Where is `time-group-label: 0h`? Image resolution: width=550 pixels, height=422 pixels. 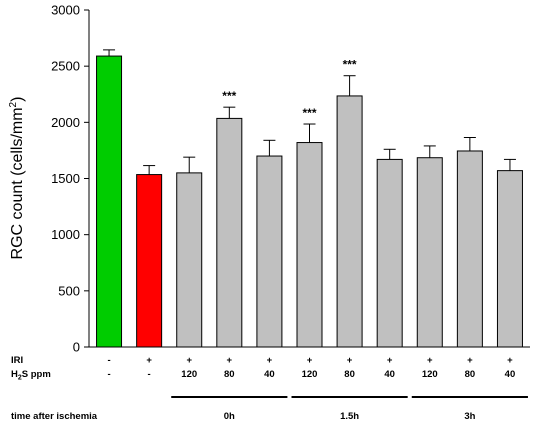 time-group-label: 0h is located at coordinates (229, 416).